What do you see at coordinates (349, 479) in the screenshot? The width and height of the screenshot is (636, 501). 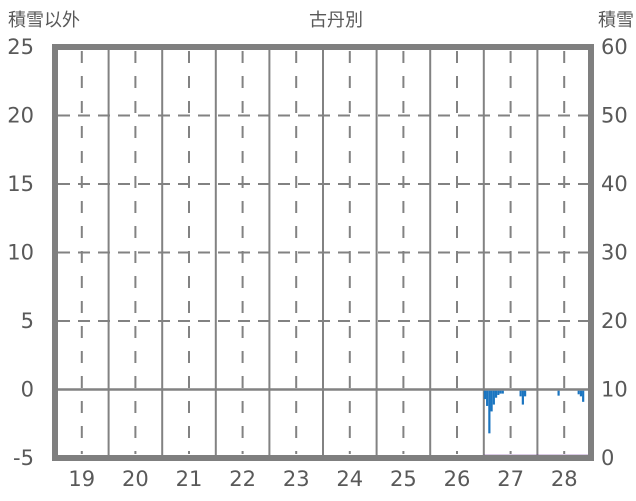 I see `x-tick-label: 24` at bounding box center [349, 479].